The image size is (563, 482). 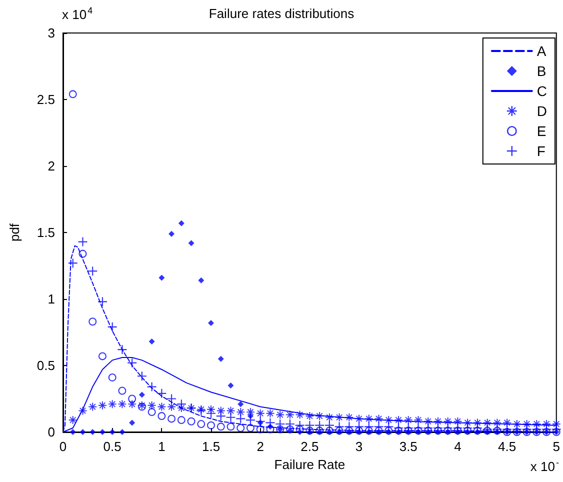 I want to click on x-tick-label: 3.5, so click(x=408, y=446).